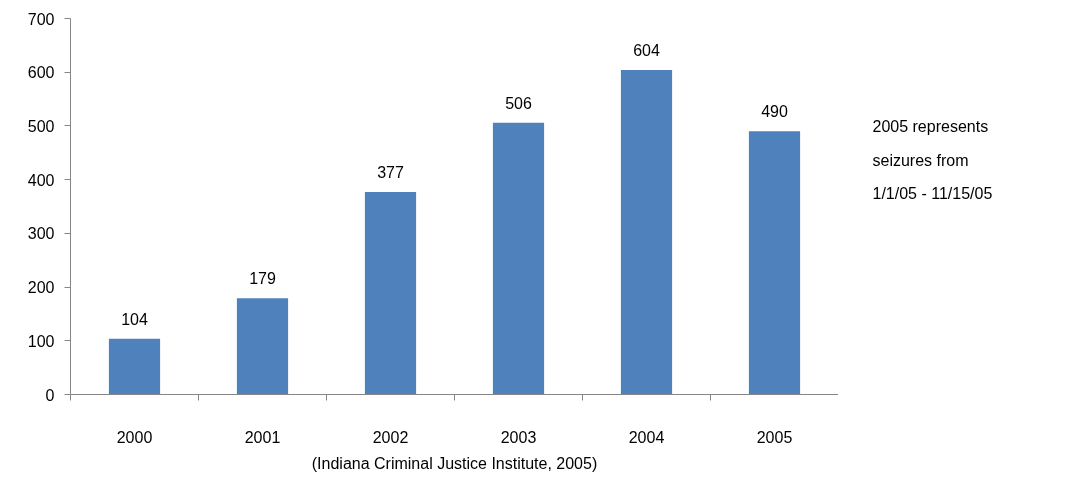  I want to click on y-tick-label: 600, so click(41, 73).